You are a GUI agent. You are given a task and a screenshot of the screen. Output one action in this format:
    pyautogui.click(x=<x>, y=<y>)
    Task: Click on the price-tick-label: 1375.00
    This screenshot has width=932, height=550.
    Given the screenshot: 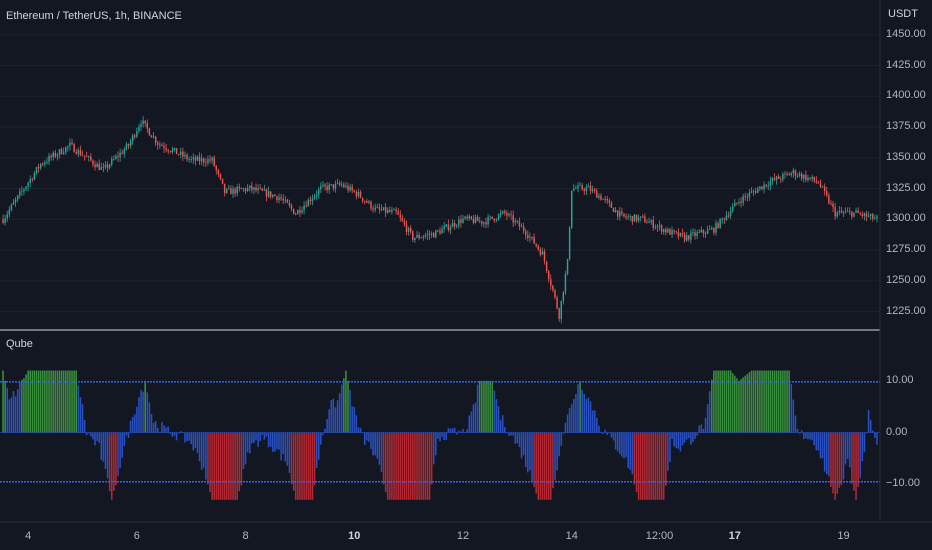 What is the action you would take?
    pyautogui.click(x=906, y=126)
    